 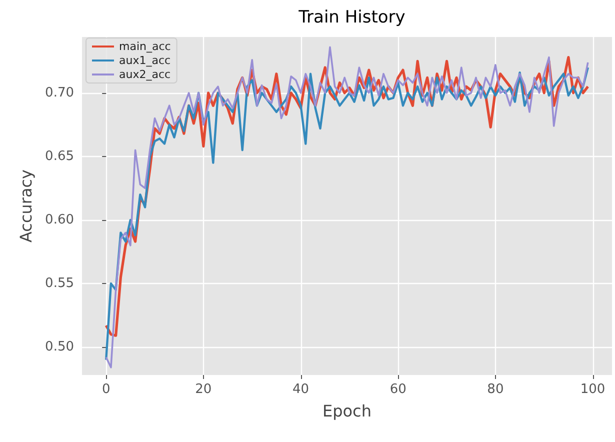 I want to click on y-tick-label: 0.65, so click(x=59, y=156).